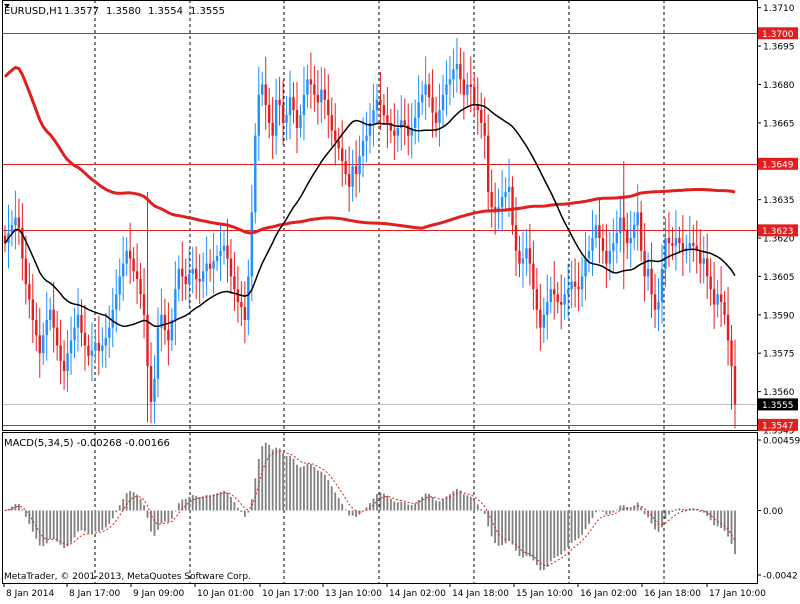 The height and width of the screenshot is (604, 800). What do you see at coordinates (290, 594) in the screenshot?
I see `time-tick-label: 10 Jan 17:00` at bounding box center [290, 594].